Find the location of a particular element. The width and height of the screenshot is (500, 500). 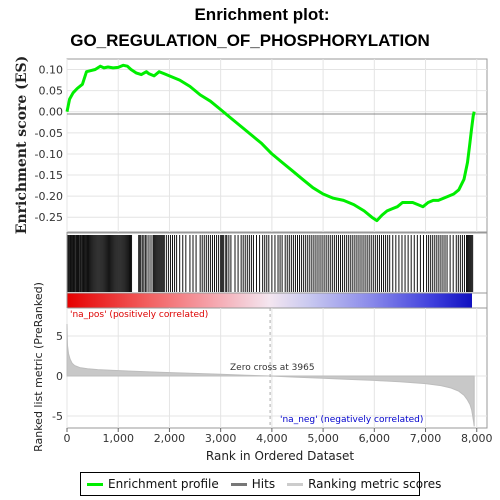

ranking-metric-swatch-icon is located at coordinates (295, 484).